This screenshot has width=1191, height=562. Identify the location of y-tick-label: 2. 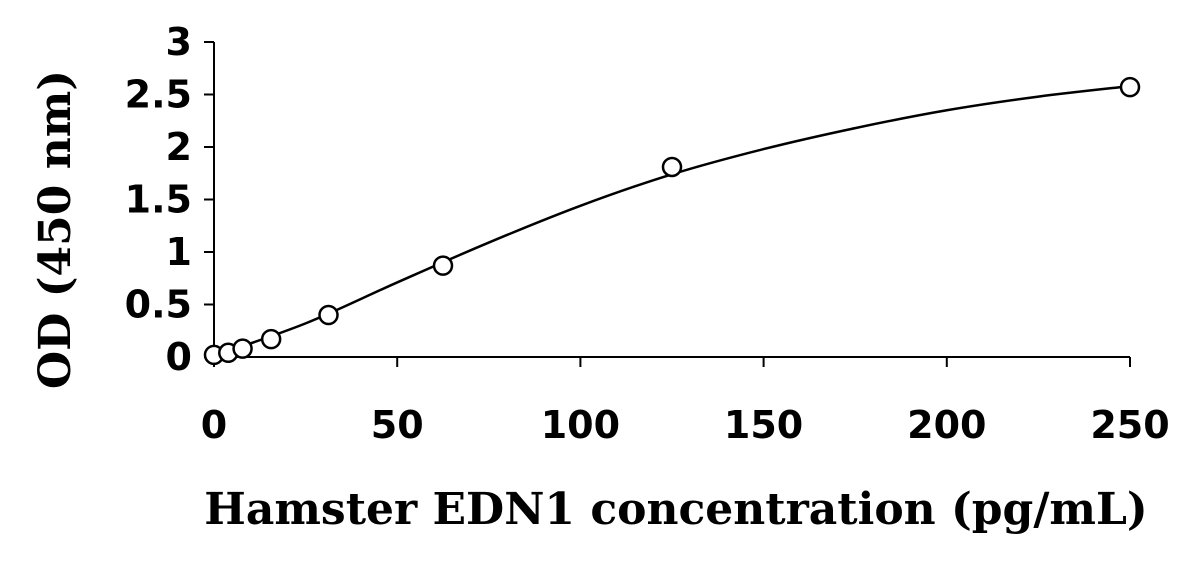
(179, 147).